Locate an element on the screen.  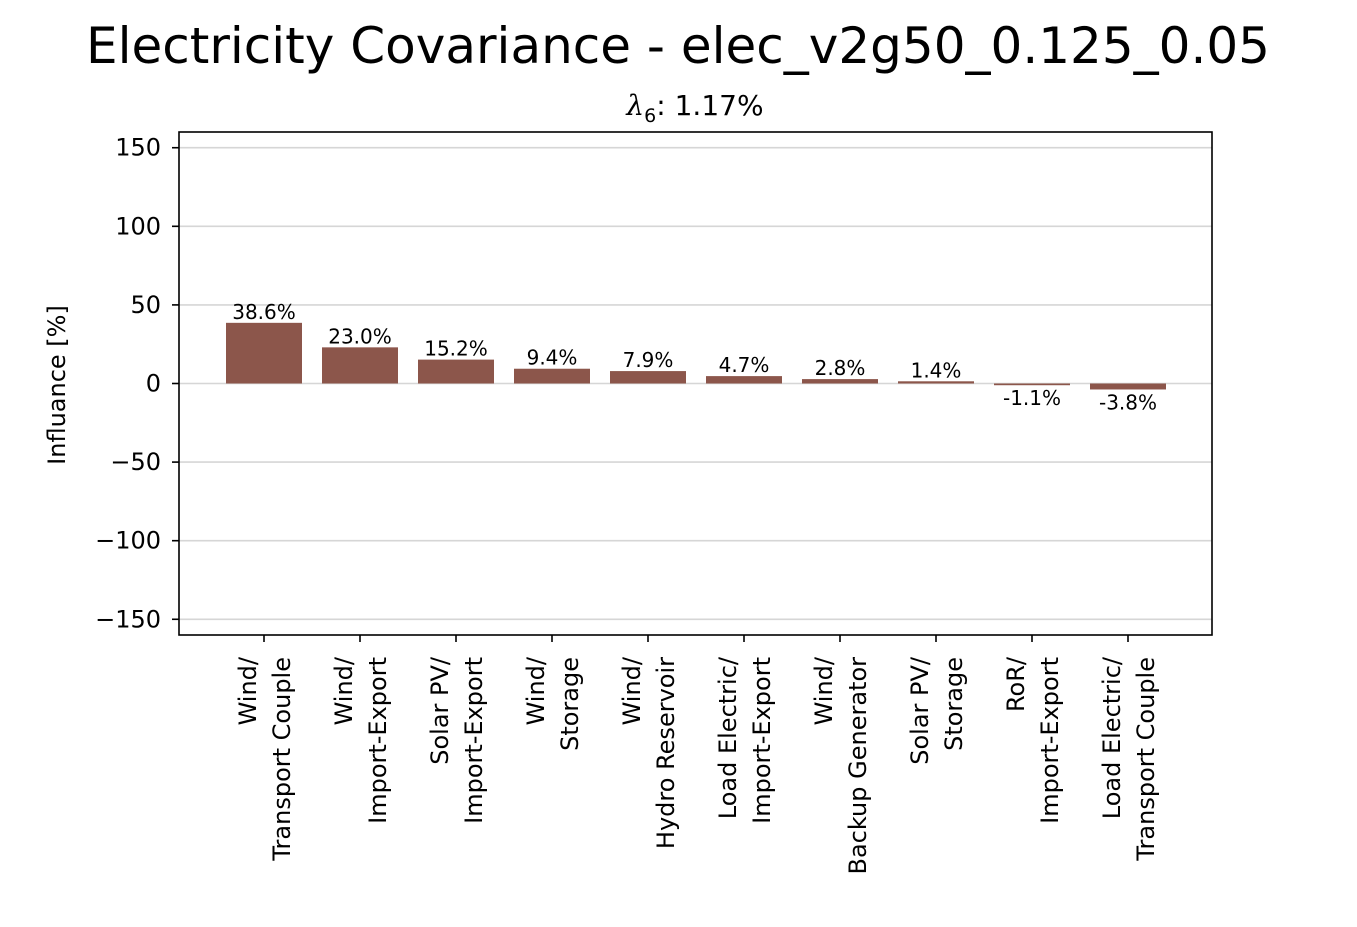
data-label: 4.7% is located at coordinates (744, 365).